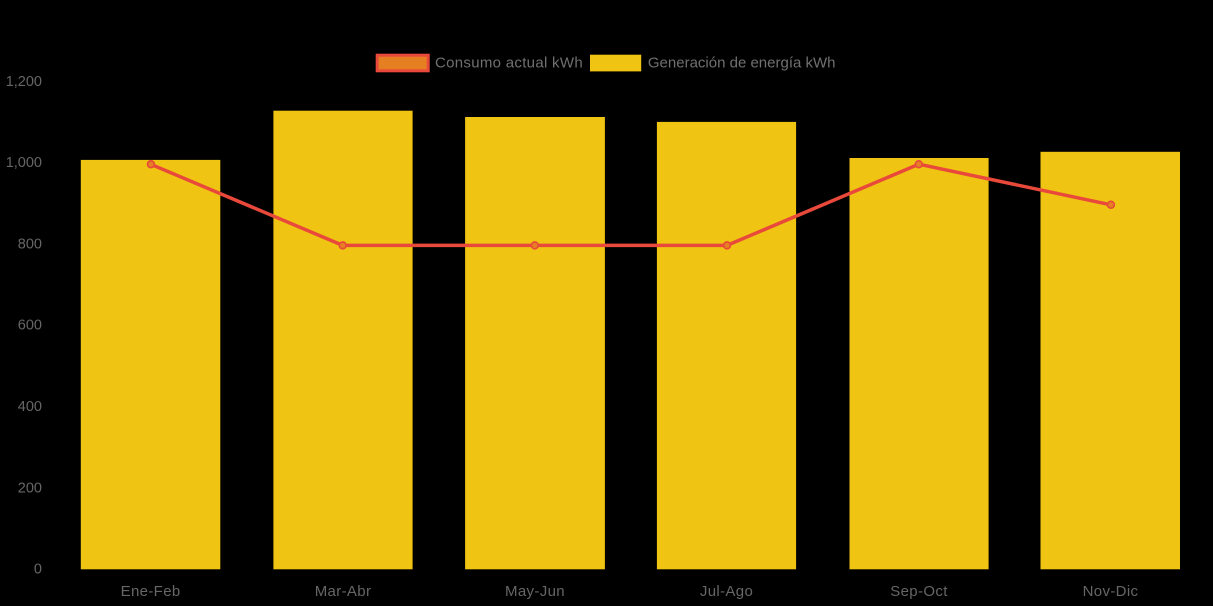 This screenshot has height=606, width=1213. I want to click on svg-text: Sep-Oct, so click(919, 591).